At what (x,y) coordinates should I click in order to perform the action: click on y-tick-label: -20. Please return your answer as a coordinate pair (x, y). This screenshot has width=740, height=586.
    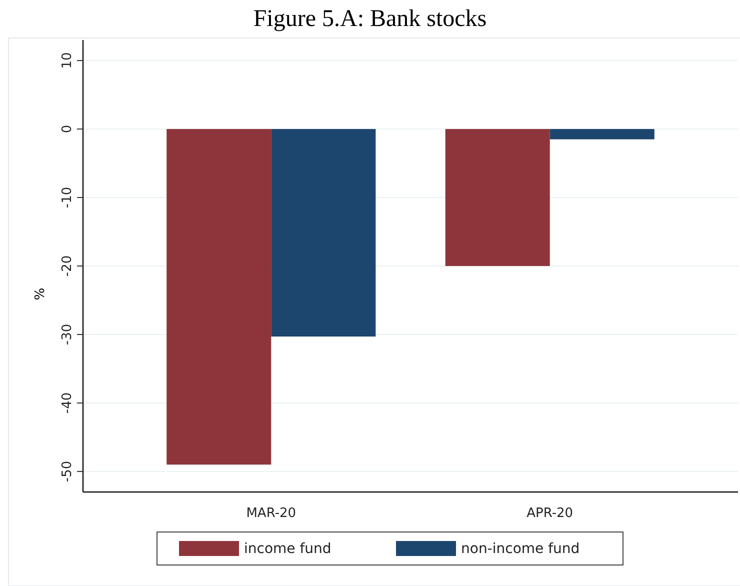
    Looking at the image, I should click on (67, 266).